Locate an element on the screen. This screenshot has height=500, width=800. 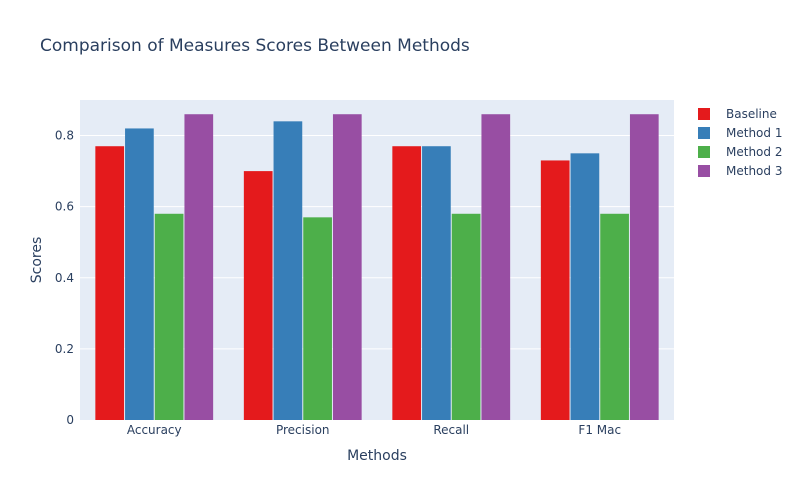
bar-method-3-accuracy is located at coordinates (199, 267).